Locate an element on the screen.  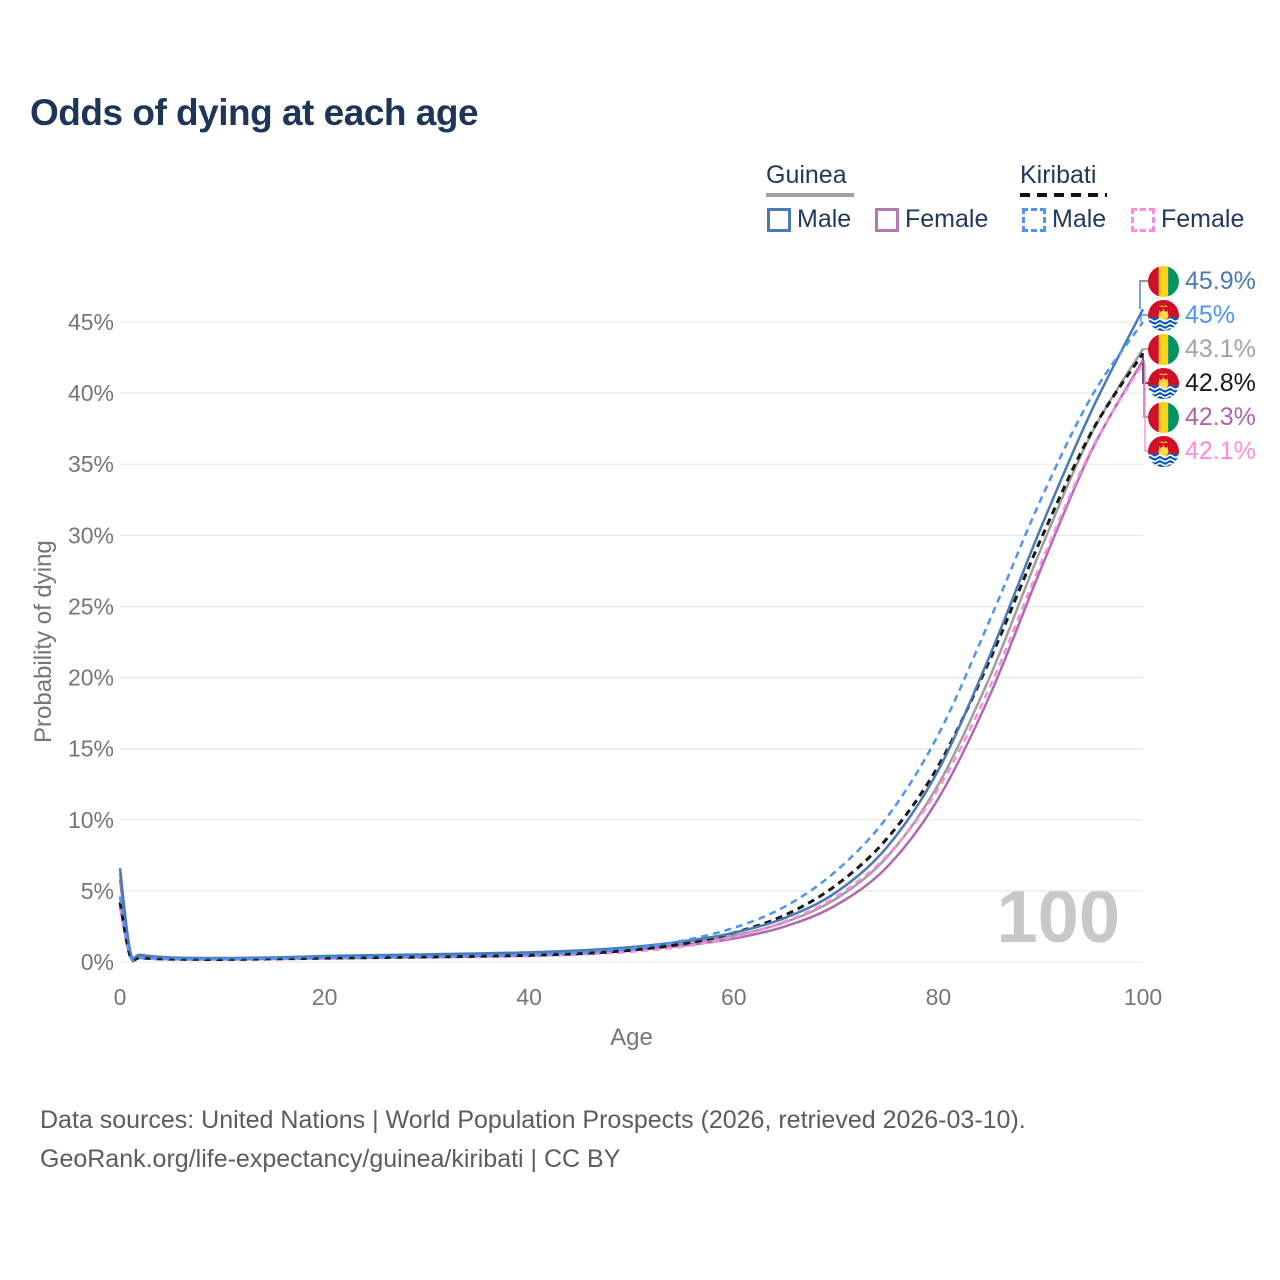
legend-item-guinea-female: Female is located at coordinates (931, 219).